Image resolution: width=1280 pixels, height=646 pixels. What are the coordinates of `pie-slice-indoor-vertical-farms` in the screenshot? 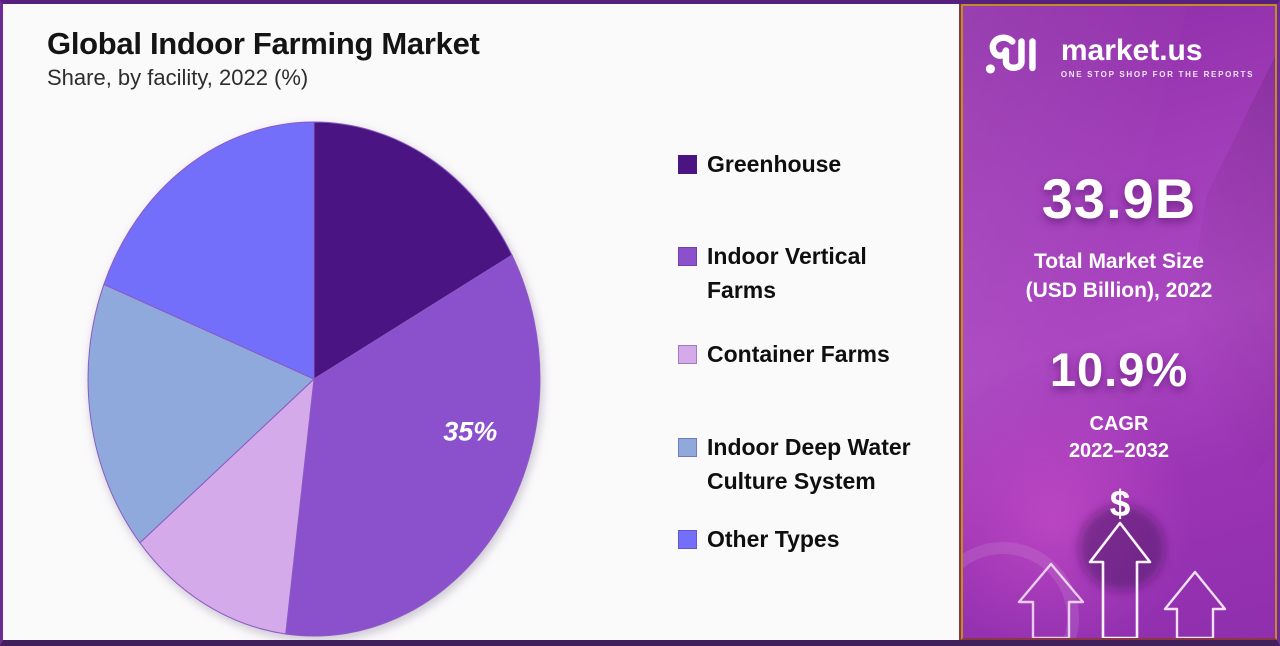 It's located at (413, 445).